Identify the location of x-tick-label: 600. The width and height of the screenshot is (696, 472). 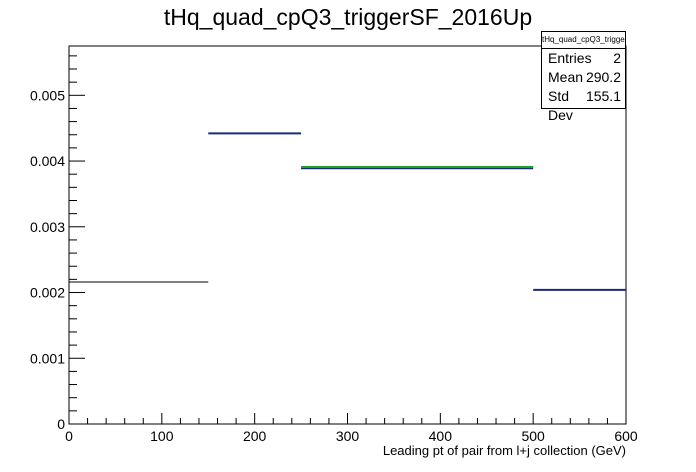
(626, 436).